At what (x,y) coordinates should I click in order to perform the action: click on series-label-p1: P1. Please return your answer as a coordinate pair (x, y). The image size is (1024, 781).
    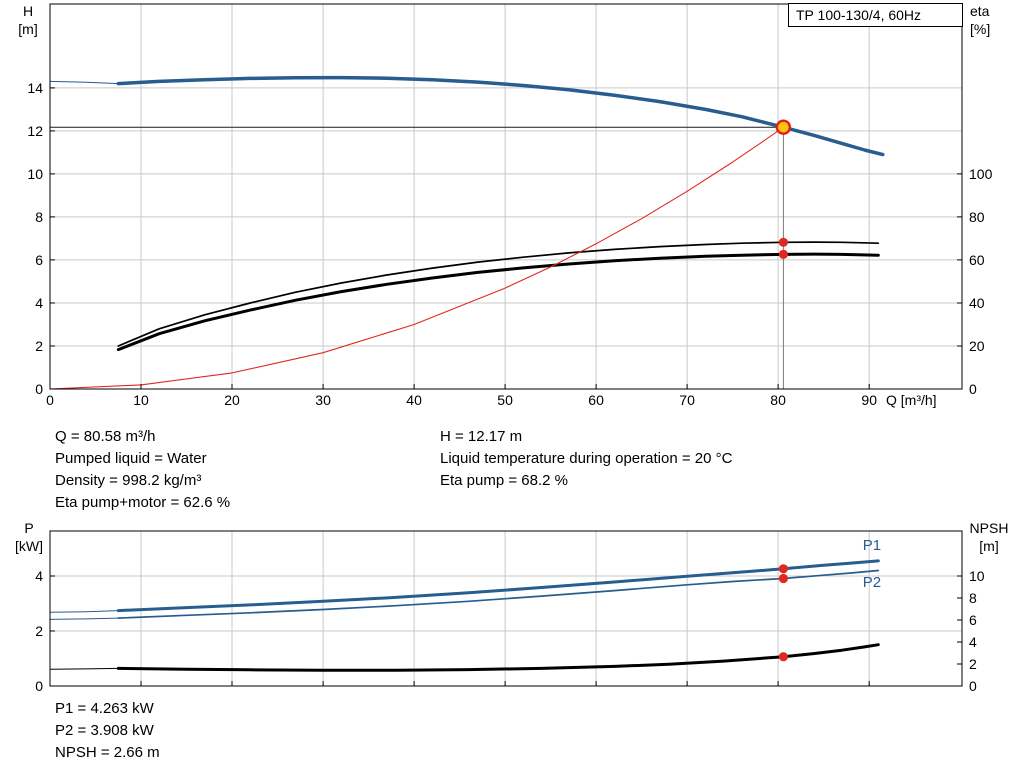
    Looking at the image, I should click on (872, 545).